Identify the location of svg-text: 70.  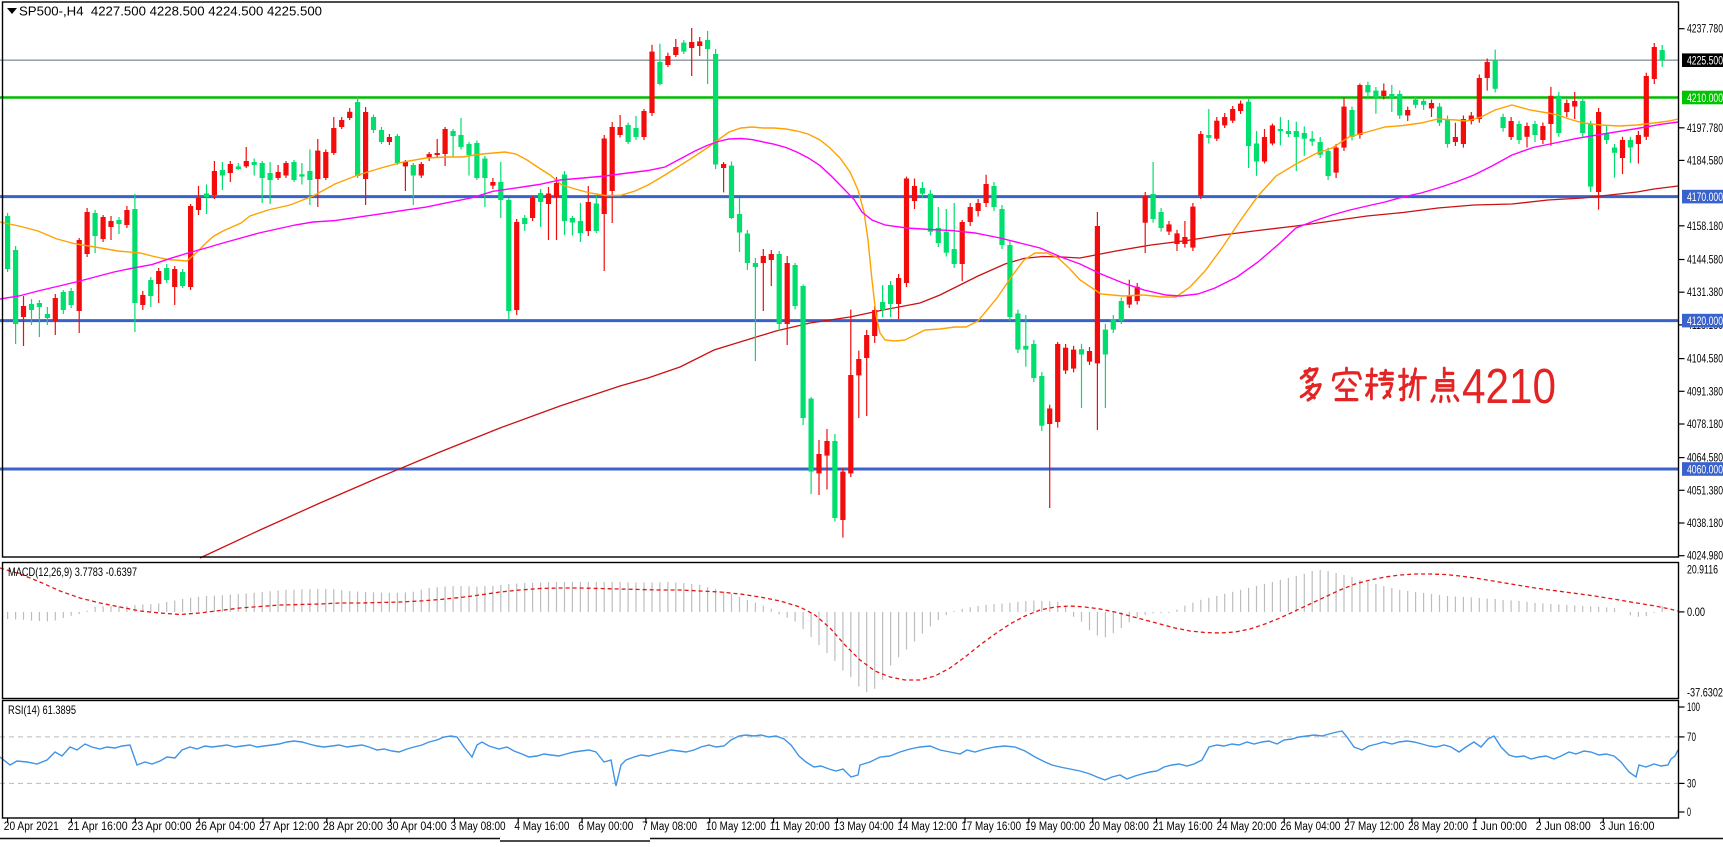
(1691, 738).